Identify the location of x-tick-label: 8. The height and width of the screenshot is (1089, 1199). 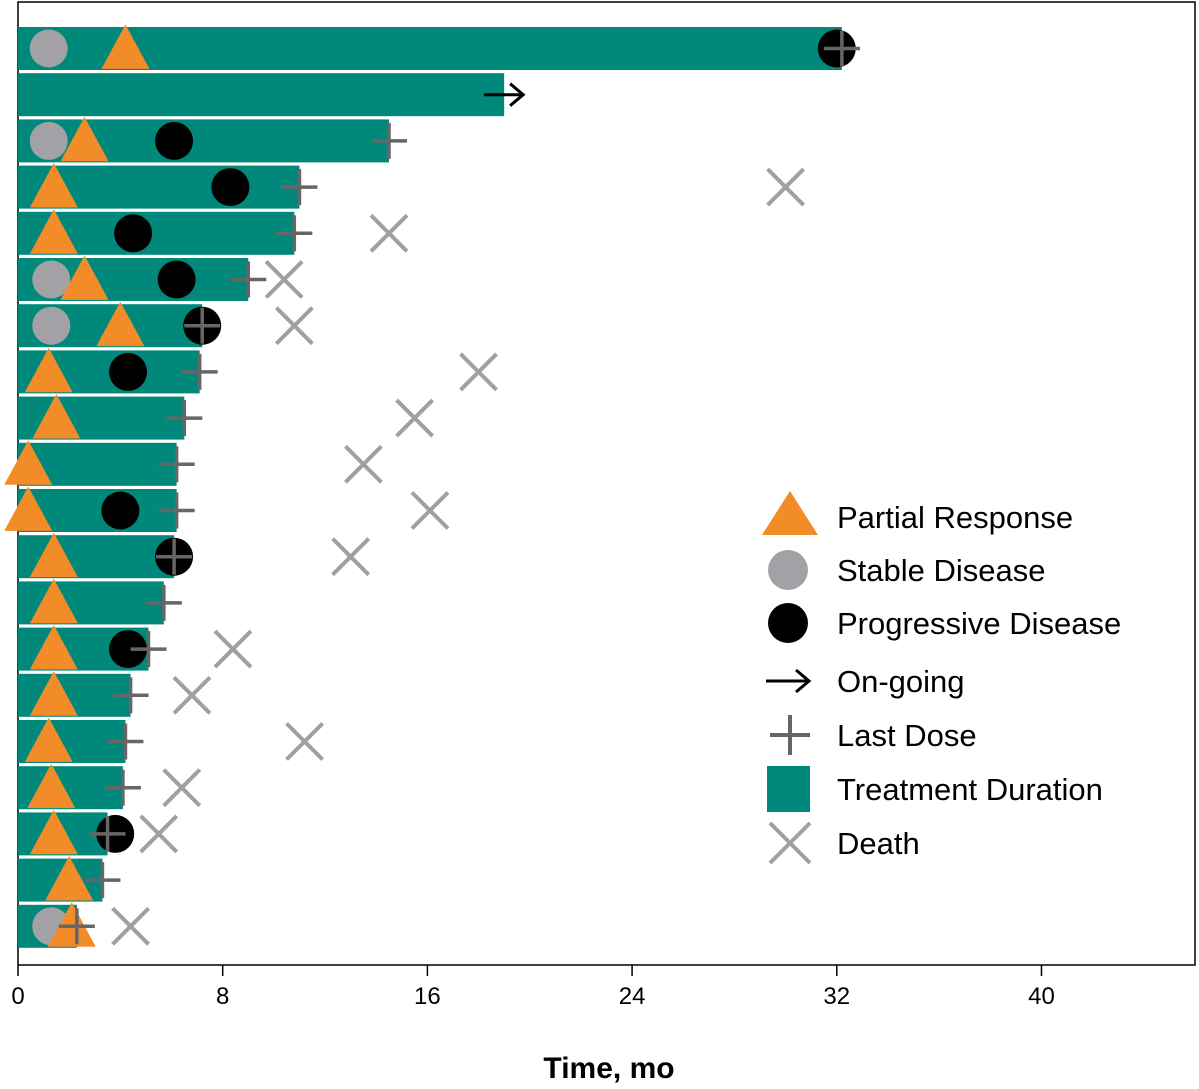
(222, 996).